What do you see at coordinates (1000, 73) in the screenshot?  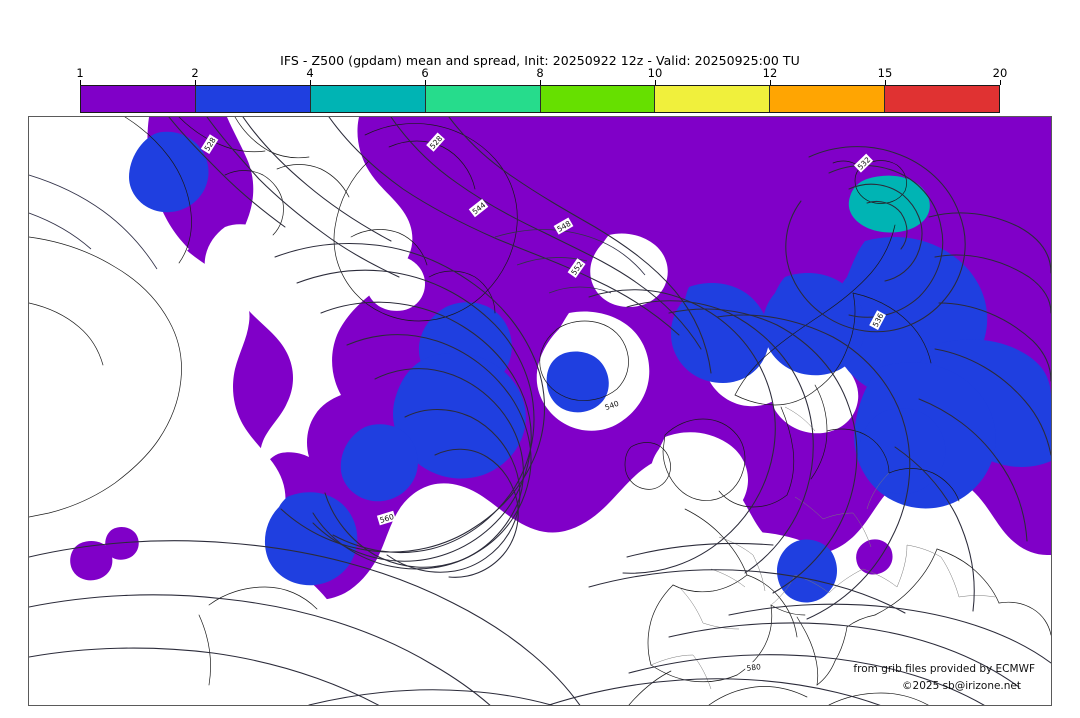 I see `colorbar-tick-20: 20` at bounding box center [1000, 73].